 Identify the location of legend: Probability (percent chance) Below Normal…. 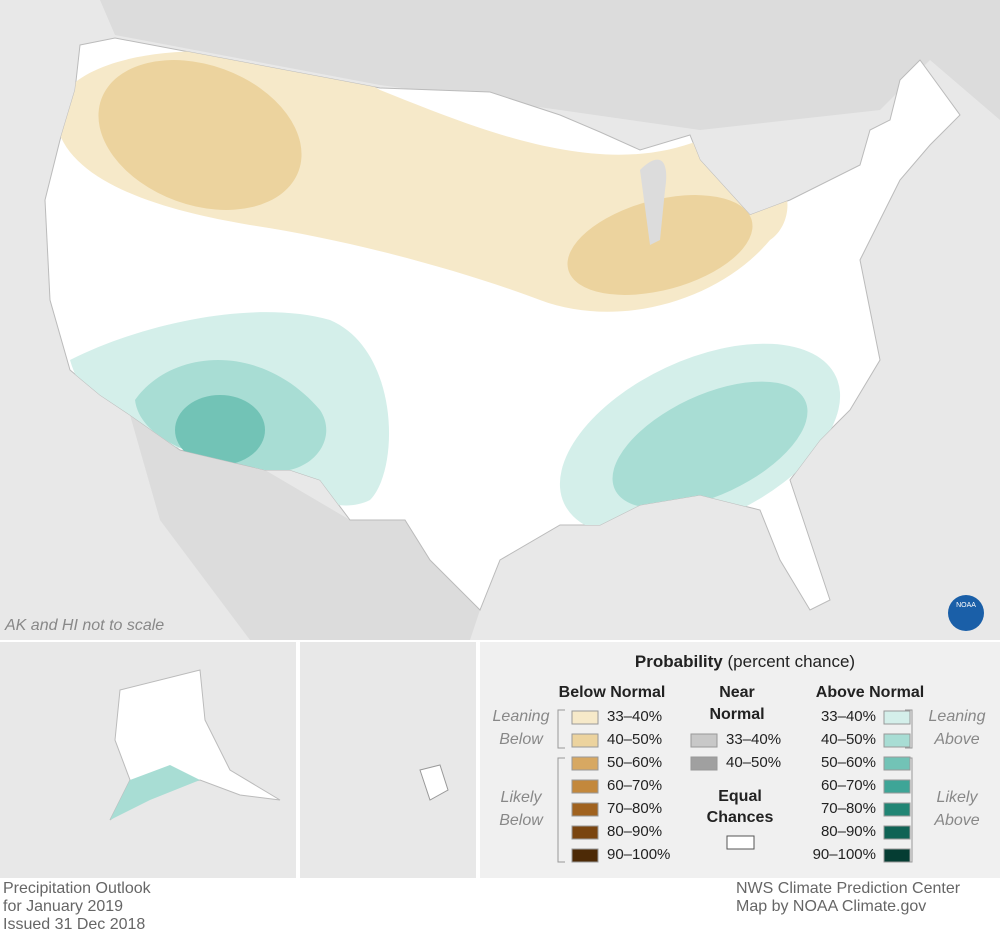
(739, 757).